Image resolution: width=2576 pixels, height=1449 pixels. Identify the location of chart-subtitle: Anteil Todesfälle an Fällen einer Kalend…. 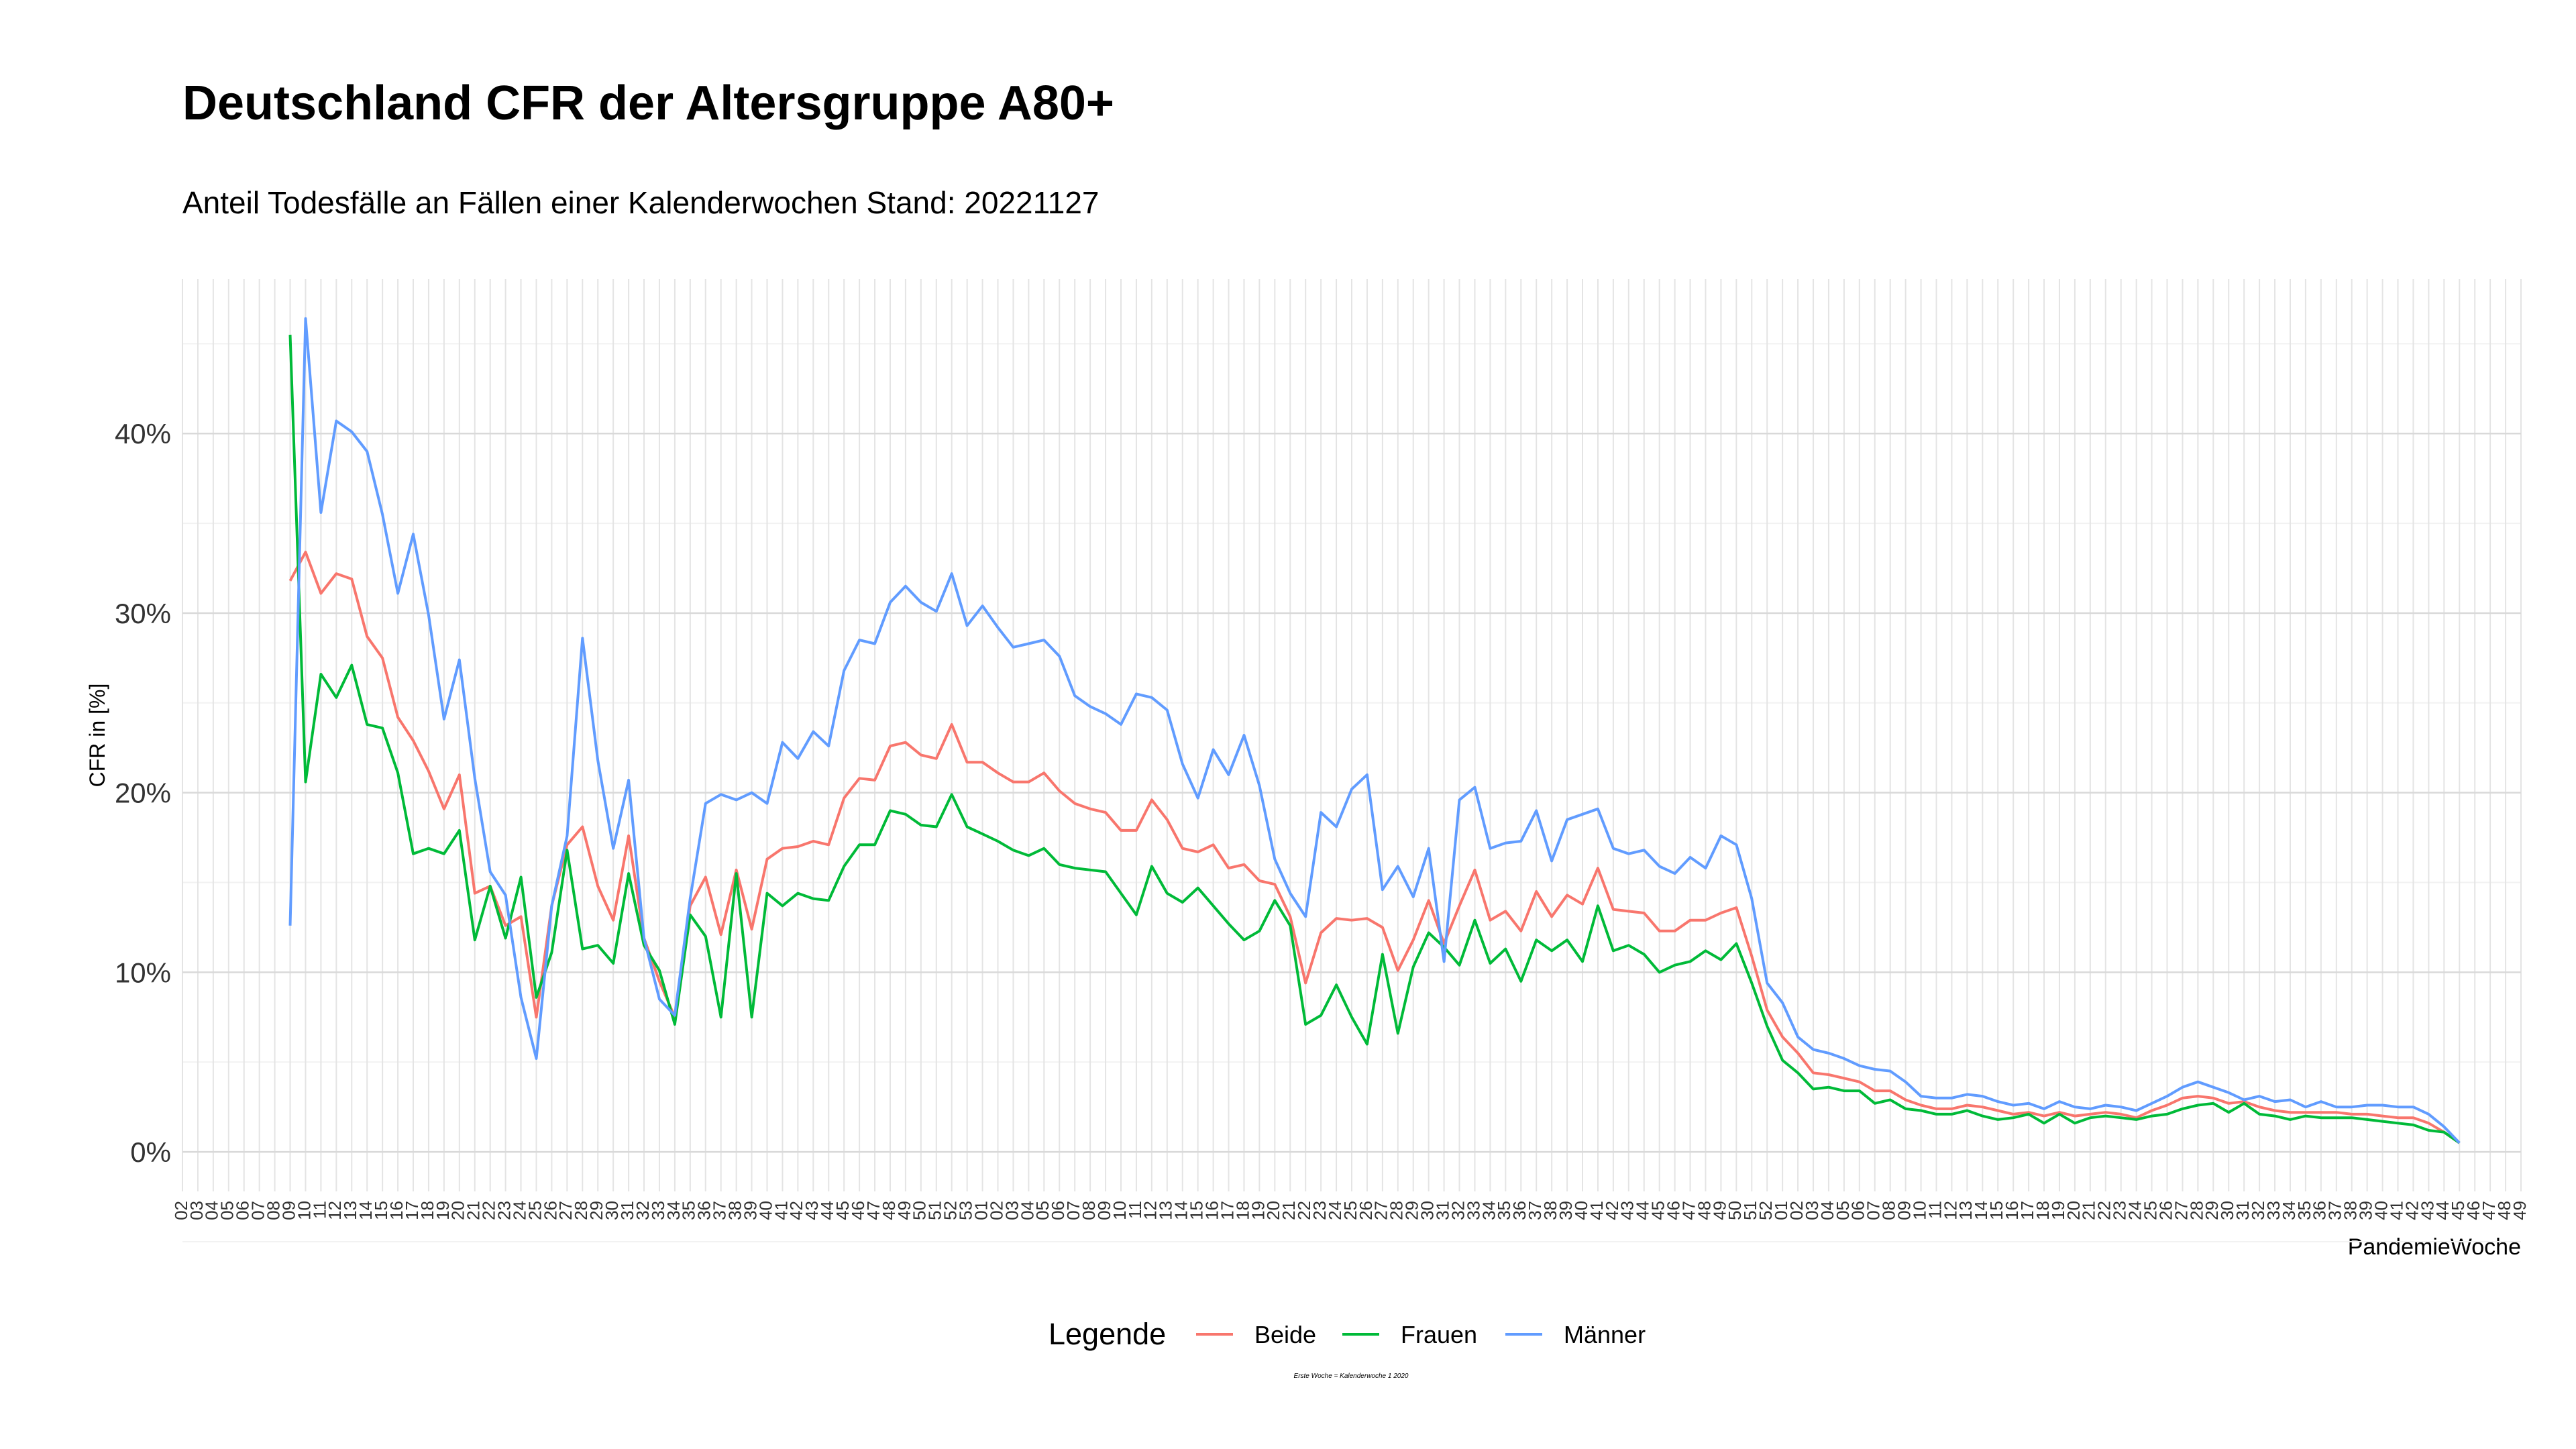
(640, 202).